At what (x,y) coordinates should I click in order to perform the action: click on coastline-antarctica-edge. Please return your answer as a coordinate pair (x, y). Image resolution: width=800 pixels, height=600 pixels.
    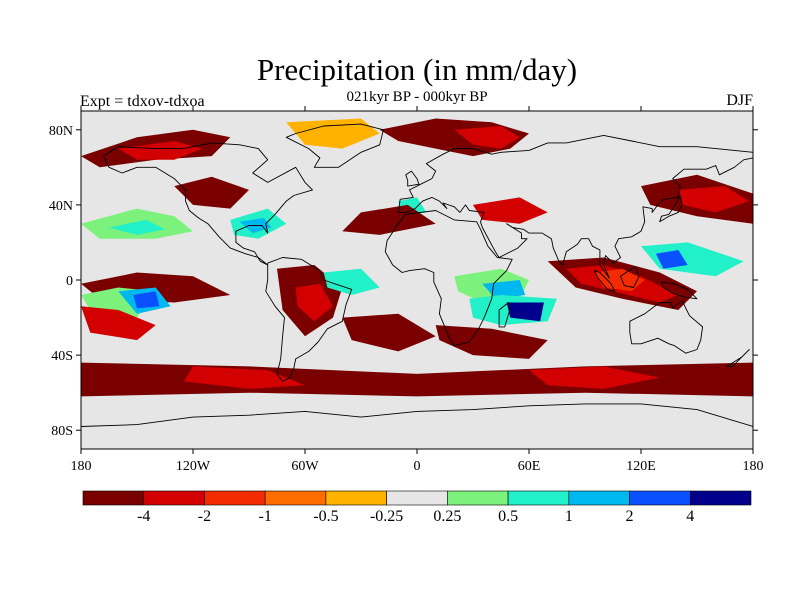
    Looking at the image, I should click on (417, 426).